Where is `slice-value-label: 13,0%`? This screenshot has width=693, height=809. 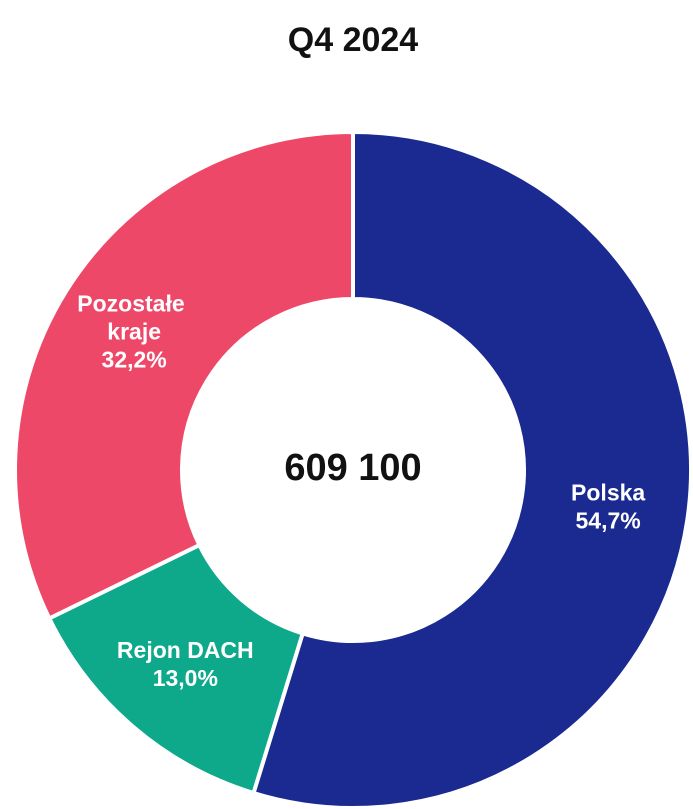 slice-value-label: 13,0% is located at coordinates (185, 678).